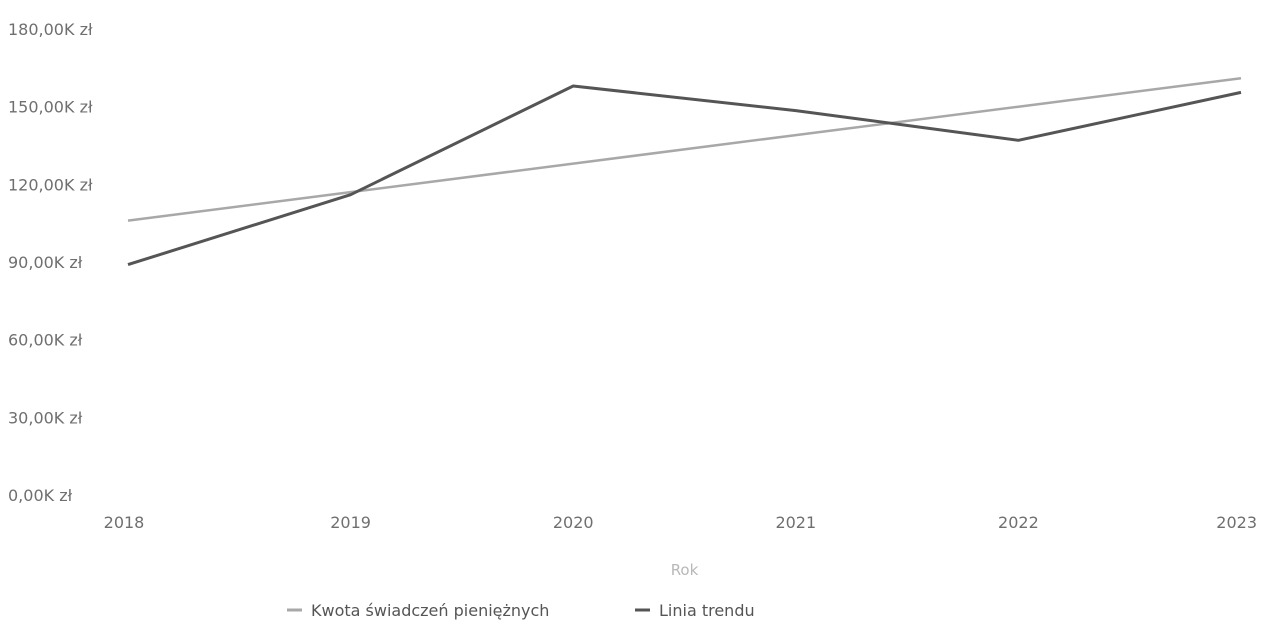 The height and width of the screenshot is (625, 1263). I want to click on x-tick-label: 2021, so click(795, 522).